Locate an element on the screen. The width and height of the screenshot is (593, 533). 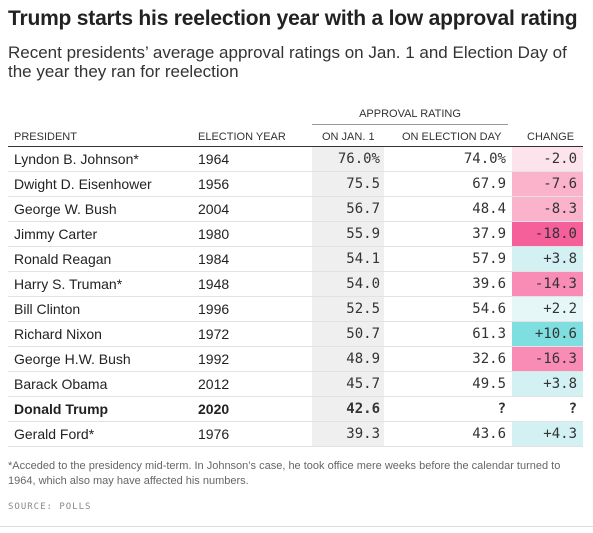
change-cell: -8.3 is located at coordinates (547, 209).